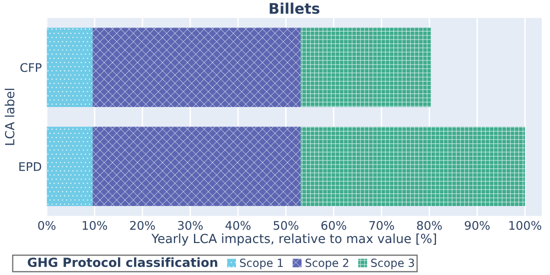 Image resolution: width=550 pixels, height=275 pixels. I want to click on x-tick-label: 40%, so click(238, 225).